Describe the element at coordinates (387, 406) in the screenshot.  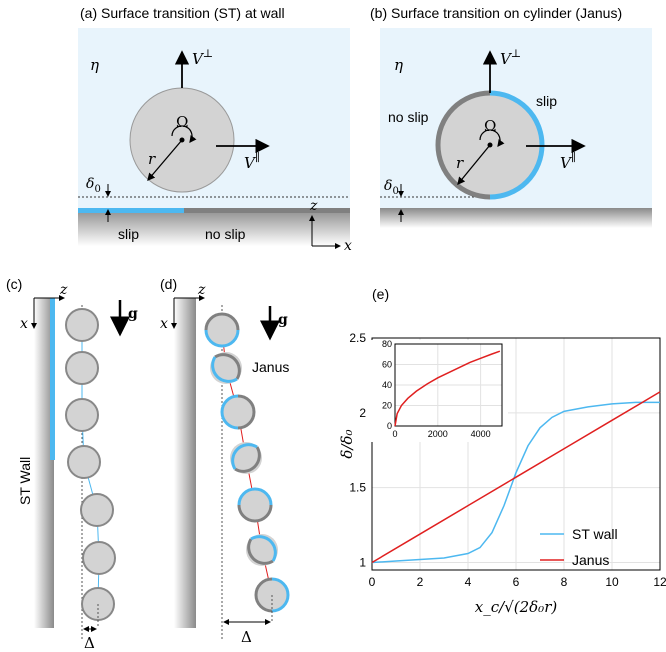
I see `inset-y-tick-label: 20` at that location.